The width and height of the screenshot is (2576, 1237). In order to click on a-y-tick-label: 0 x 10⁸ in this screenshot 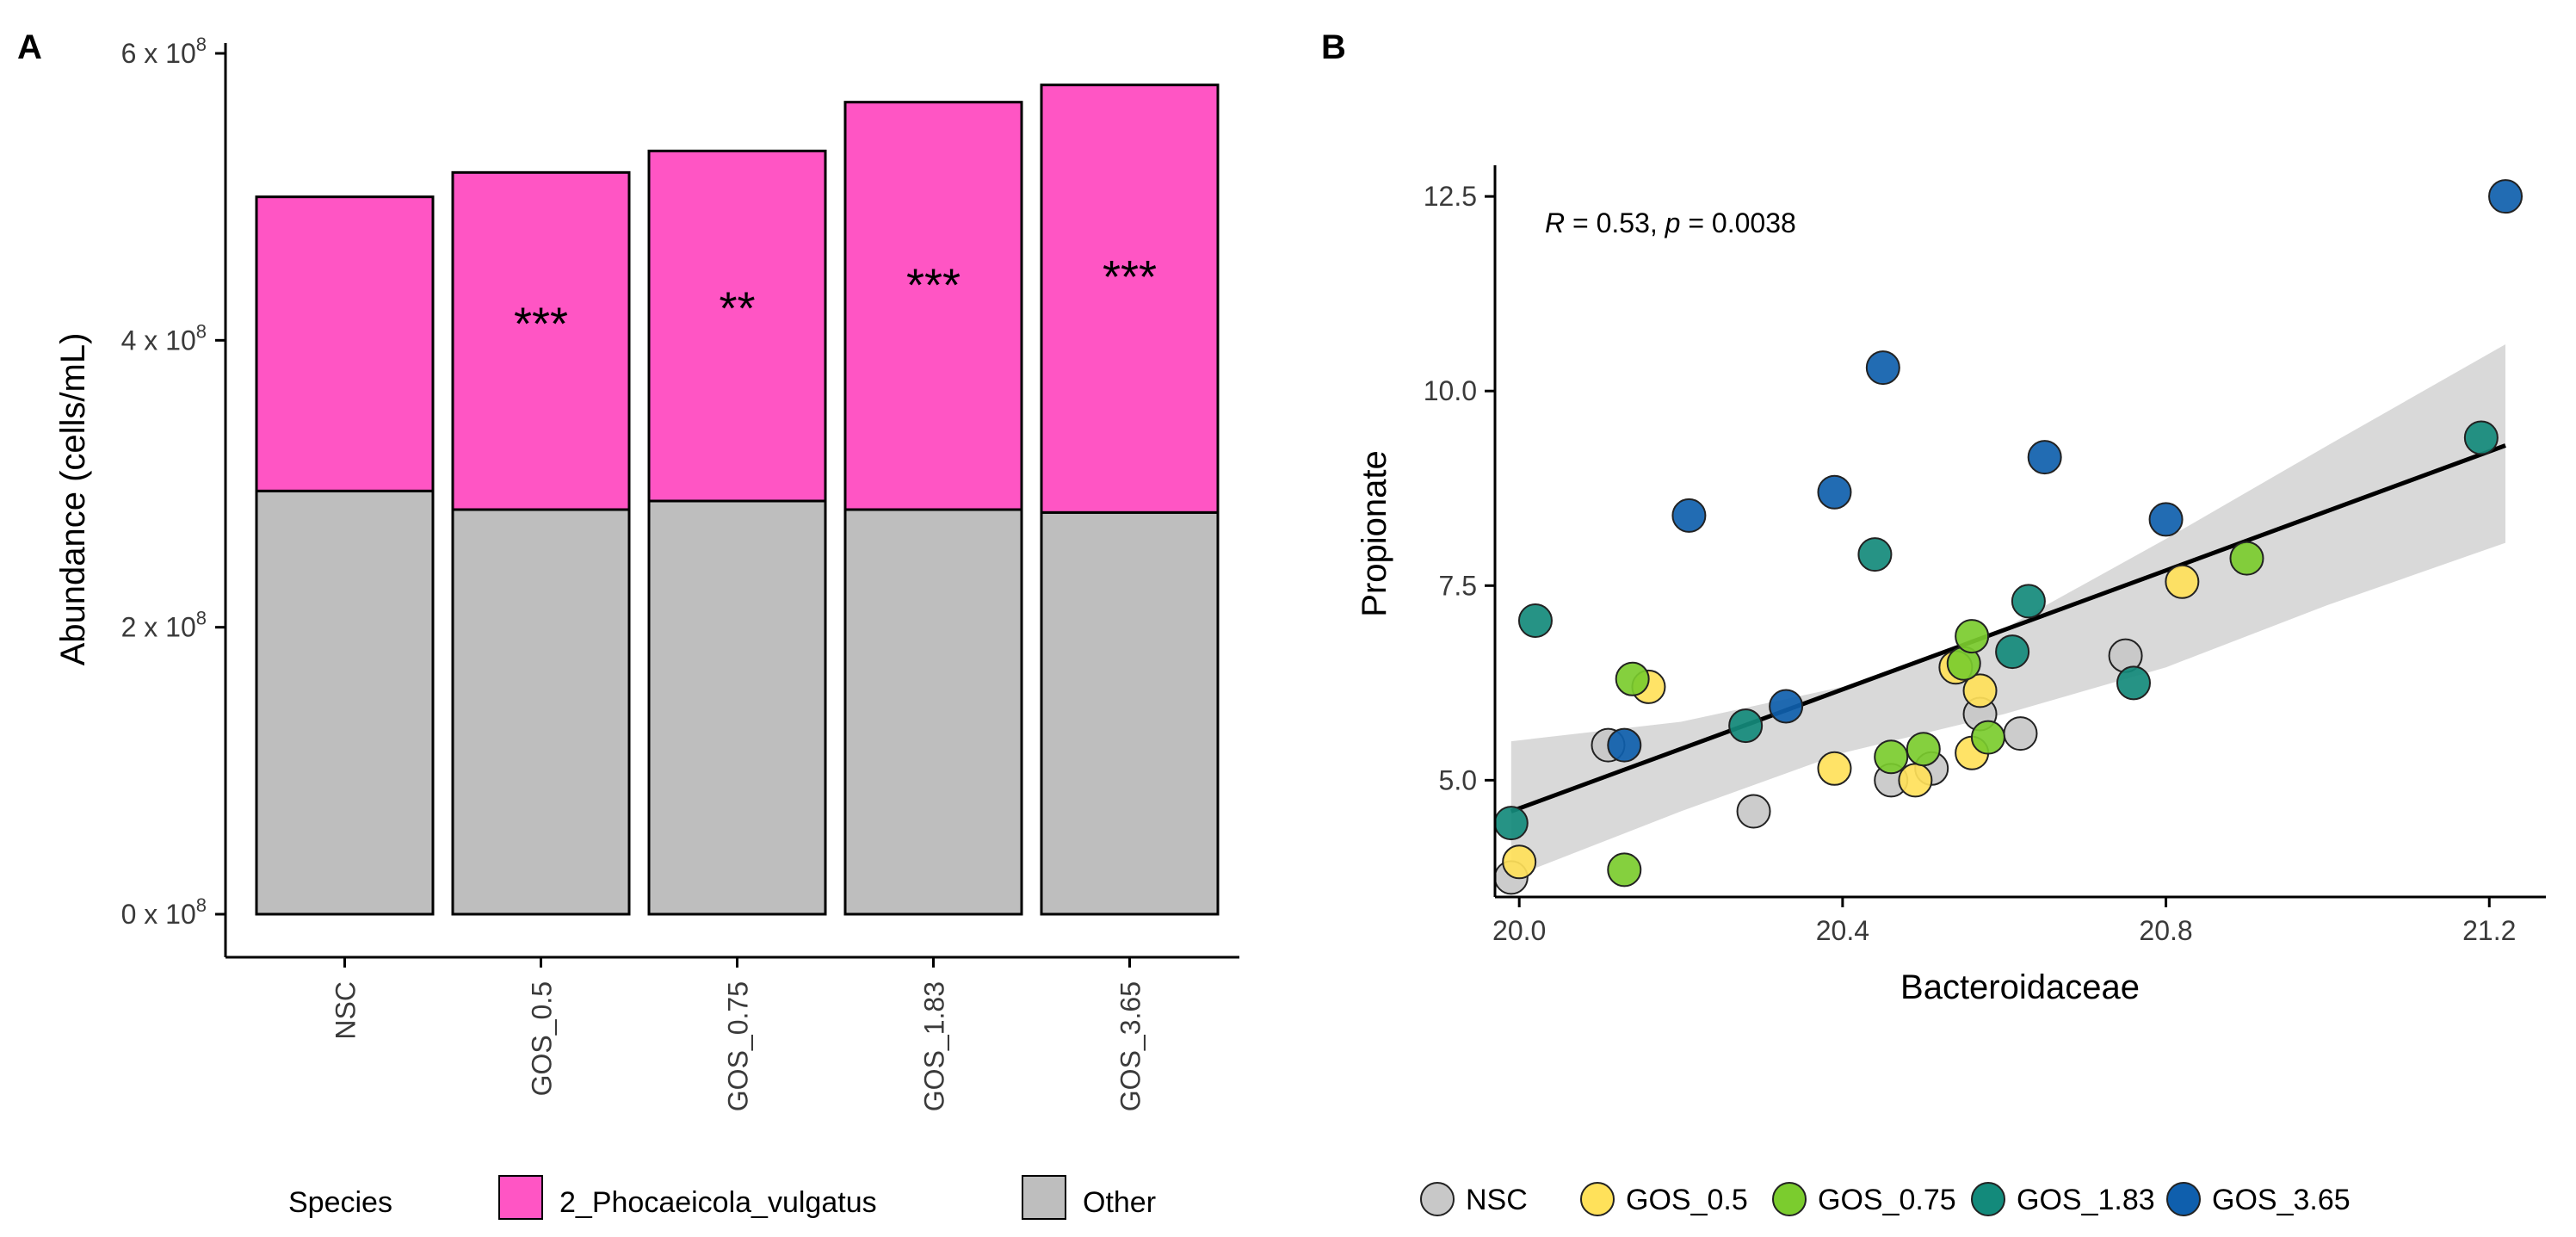, I will do `click(164, 912)`.